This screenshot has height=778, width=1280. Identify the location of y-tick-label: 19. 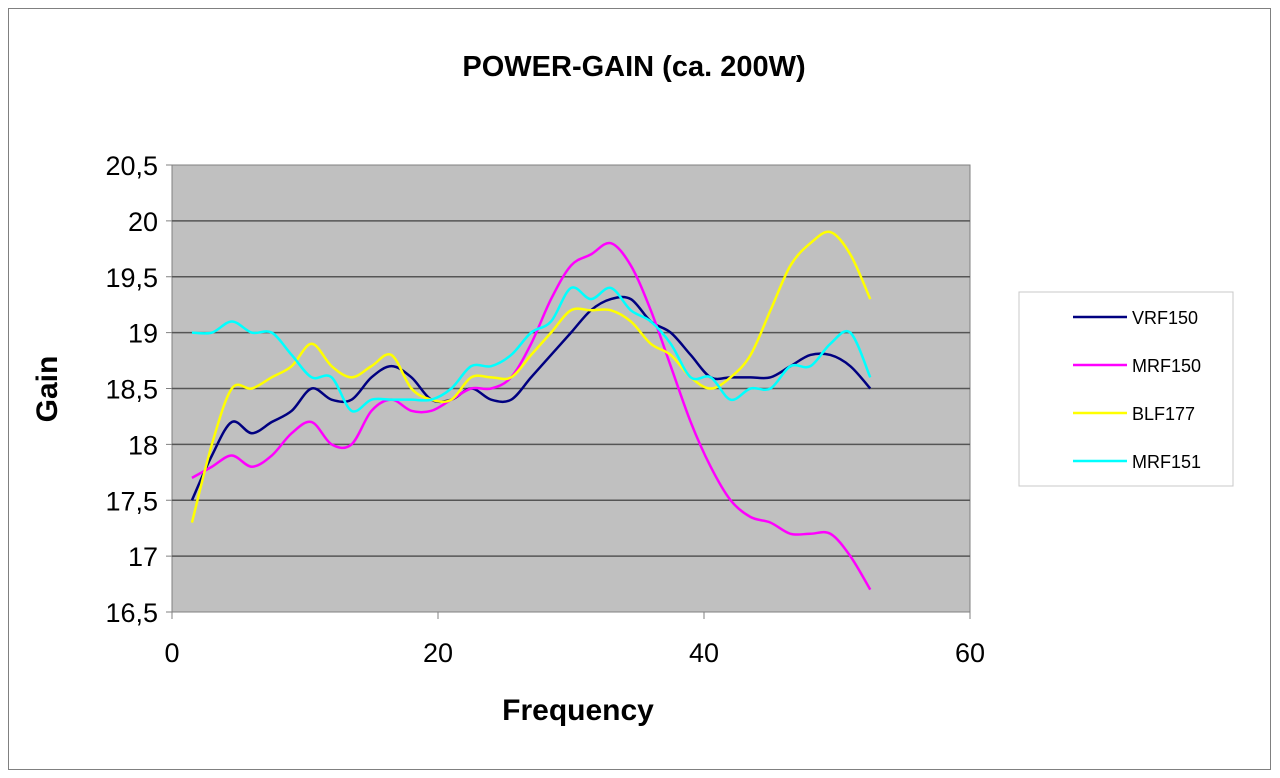
(143, 334).